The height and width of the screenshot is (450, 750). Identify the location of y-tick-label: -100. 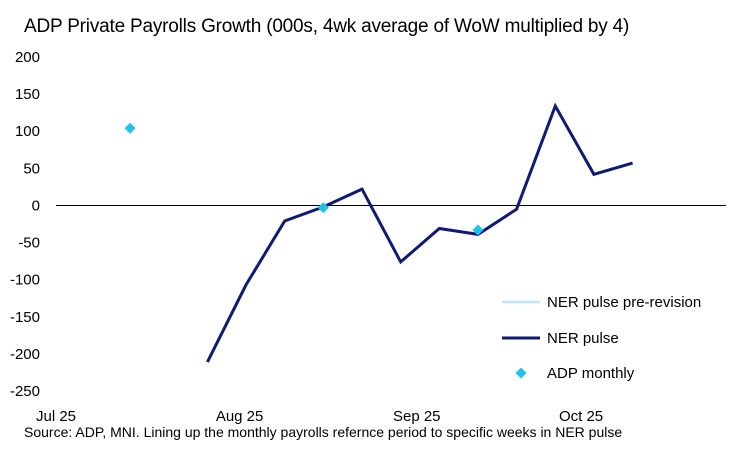
(25, 280).